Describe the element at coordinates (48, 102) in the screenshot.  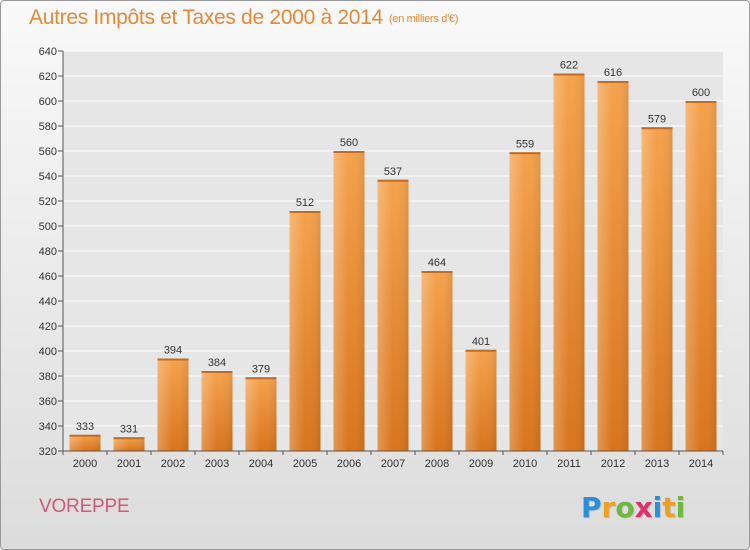
I see `y-tick-label: 600` at that location.